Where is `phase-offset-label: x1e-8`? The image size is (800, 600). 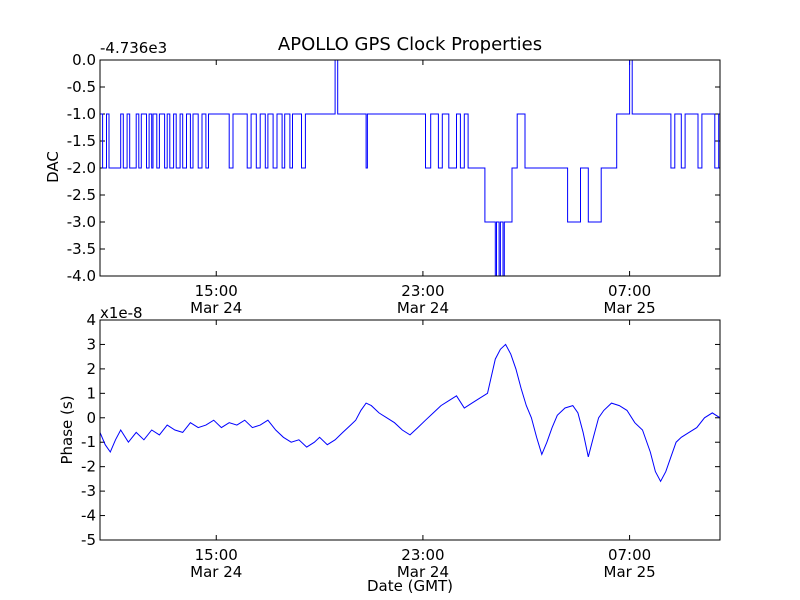 phase-offset-label: x1e-8 is located at coordinates (121, 313).